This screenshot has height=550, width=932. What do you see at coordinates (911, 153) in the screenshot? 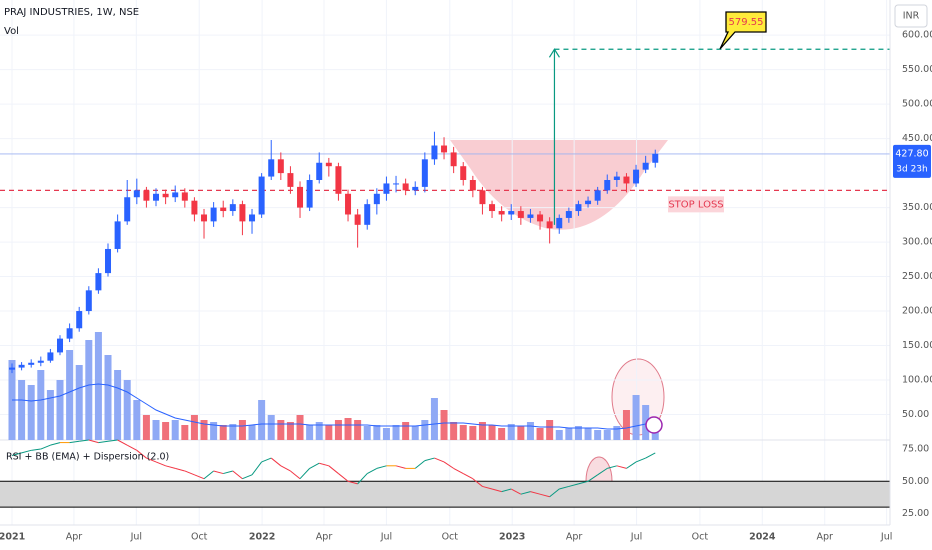
I see `last-price-label: 427.80` at bounding box center [911, 153].